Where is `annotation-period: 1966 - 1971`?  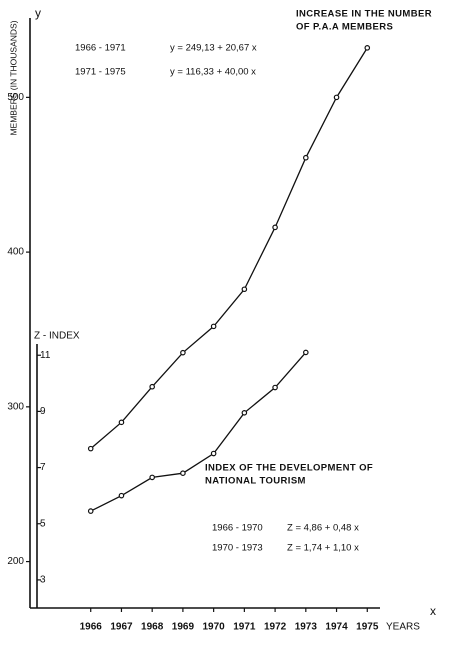
annotation-period: 1966 - 1971 is located at coordinates (100, 48).